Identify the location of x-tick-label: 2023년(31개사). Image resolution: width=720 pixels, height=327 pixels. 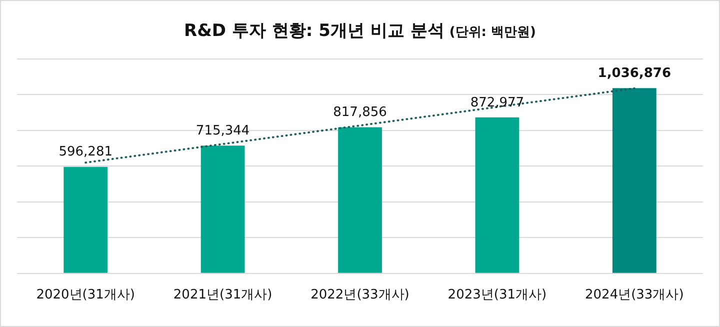
(497, 295).